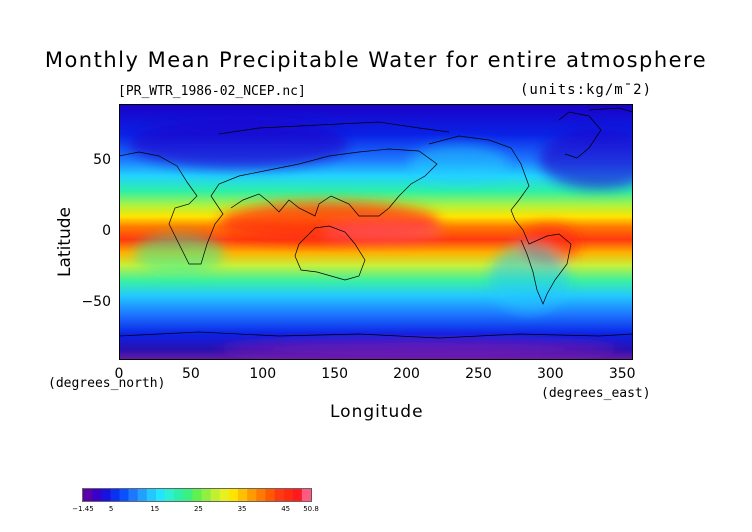  What do you see at coordinates (212, 91) in the screenshot?
I see `file-label: [PR_WTR_1986-02_NCEP.nc]` at bounding box center [212, 91].